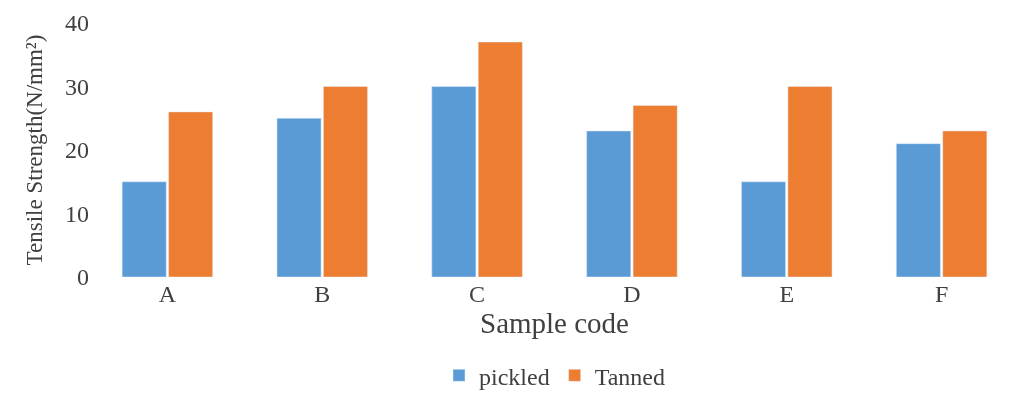  What do you see at coordinates (629, 376) in the screenshot?
I see `legend-label: Tanned` at bounding box center [629, 376].